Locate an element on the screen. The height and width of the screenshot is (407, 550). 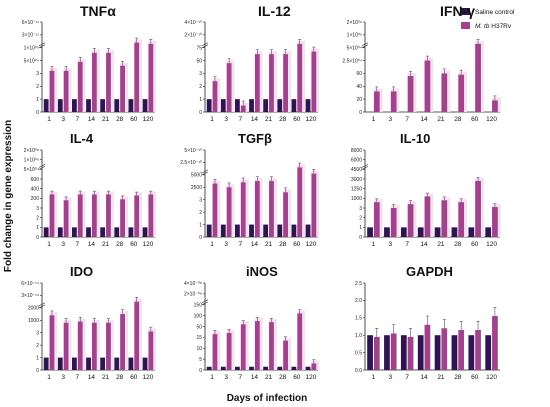
y-tick-label: 60 is located at coordinates (359, 74).